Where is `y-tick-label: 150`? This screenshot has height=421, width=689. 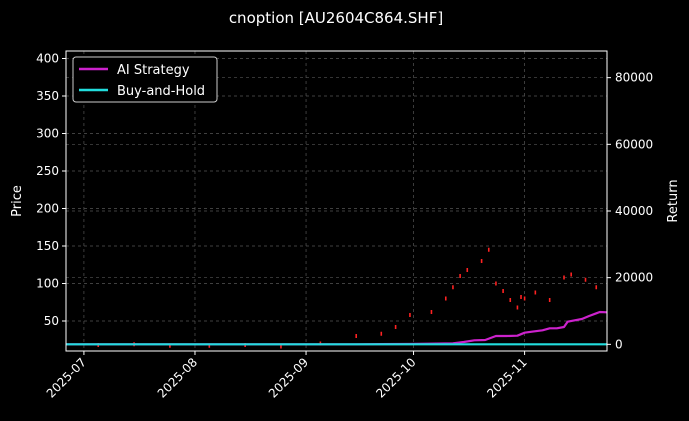 y-tick-label: 150 is located at coordinates (47, 246).